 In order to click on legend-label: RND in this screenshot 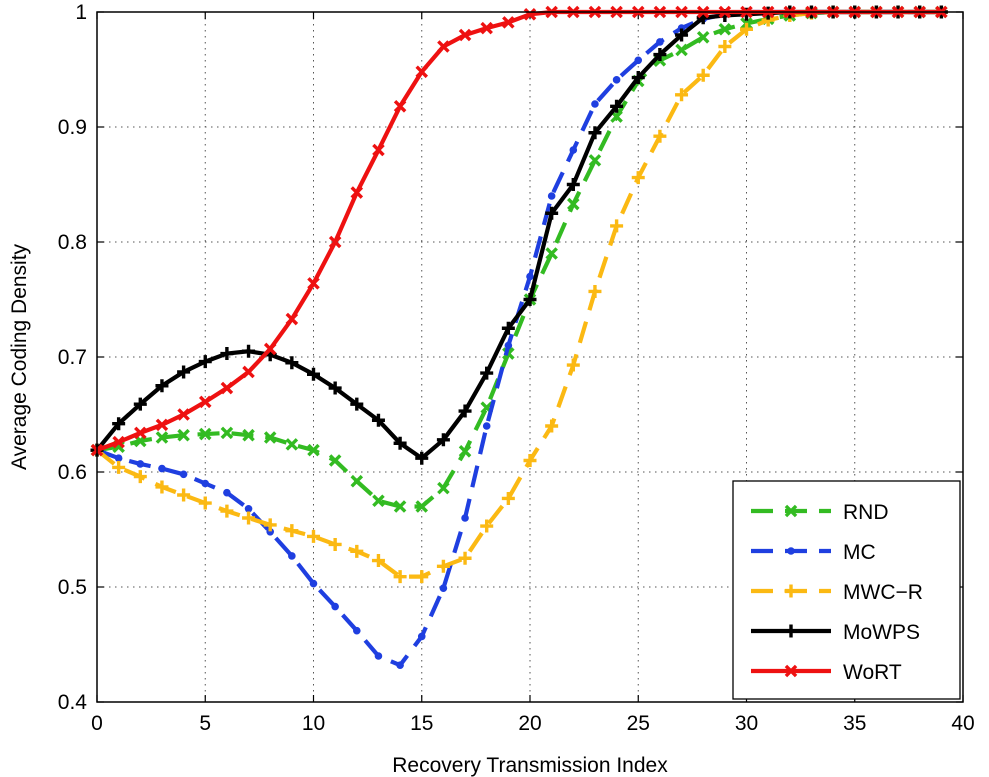, I will do `click(866, 512)`.